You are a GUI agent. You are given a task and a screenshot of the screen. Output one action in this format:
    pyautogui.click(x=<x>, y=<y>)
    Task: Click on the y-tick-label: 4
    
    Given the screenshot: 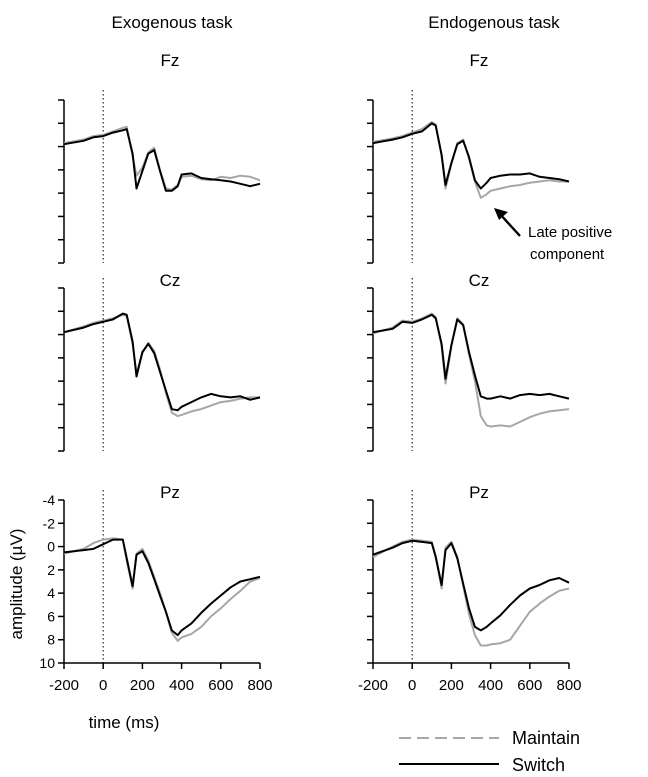 What is the action you would take?
    pyautogui.click(x=51, y=593)
    